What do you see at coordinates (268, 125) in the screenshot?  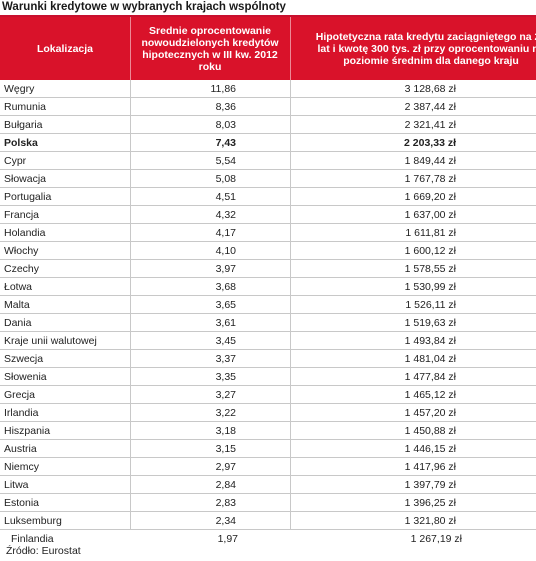 I see `table-row: Bułgaria 8,03 2 321,41 zł` at bounding box center [268, 125].